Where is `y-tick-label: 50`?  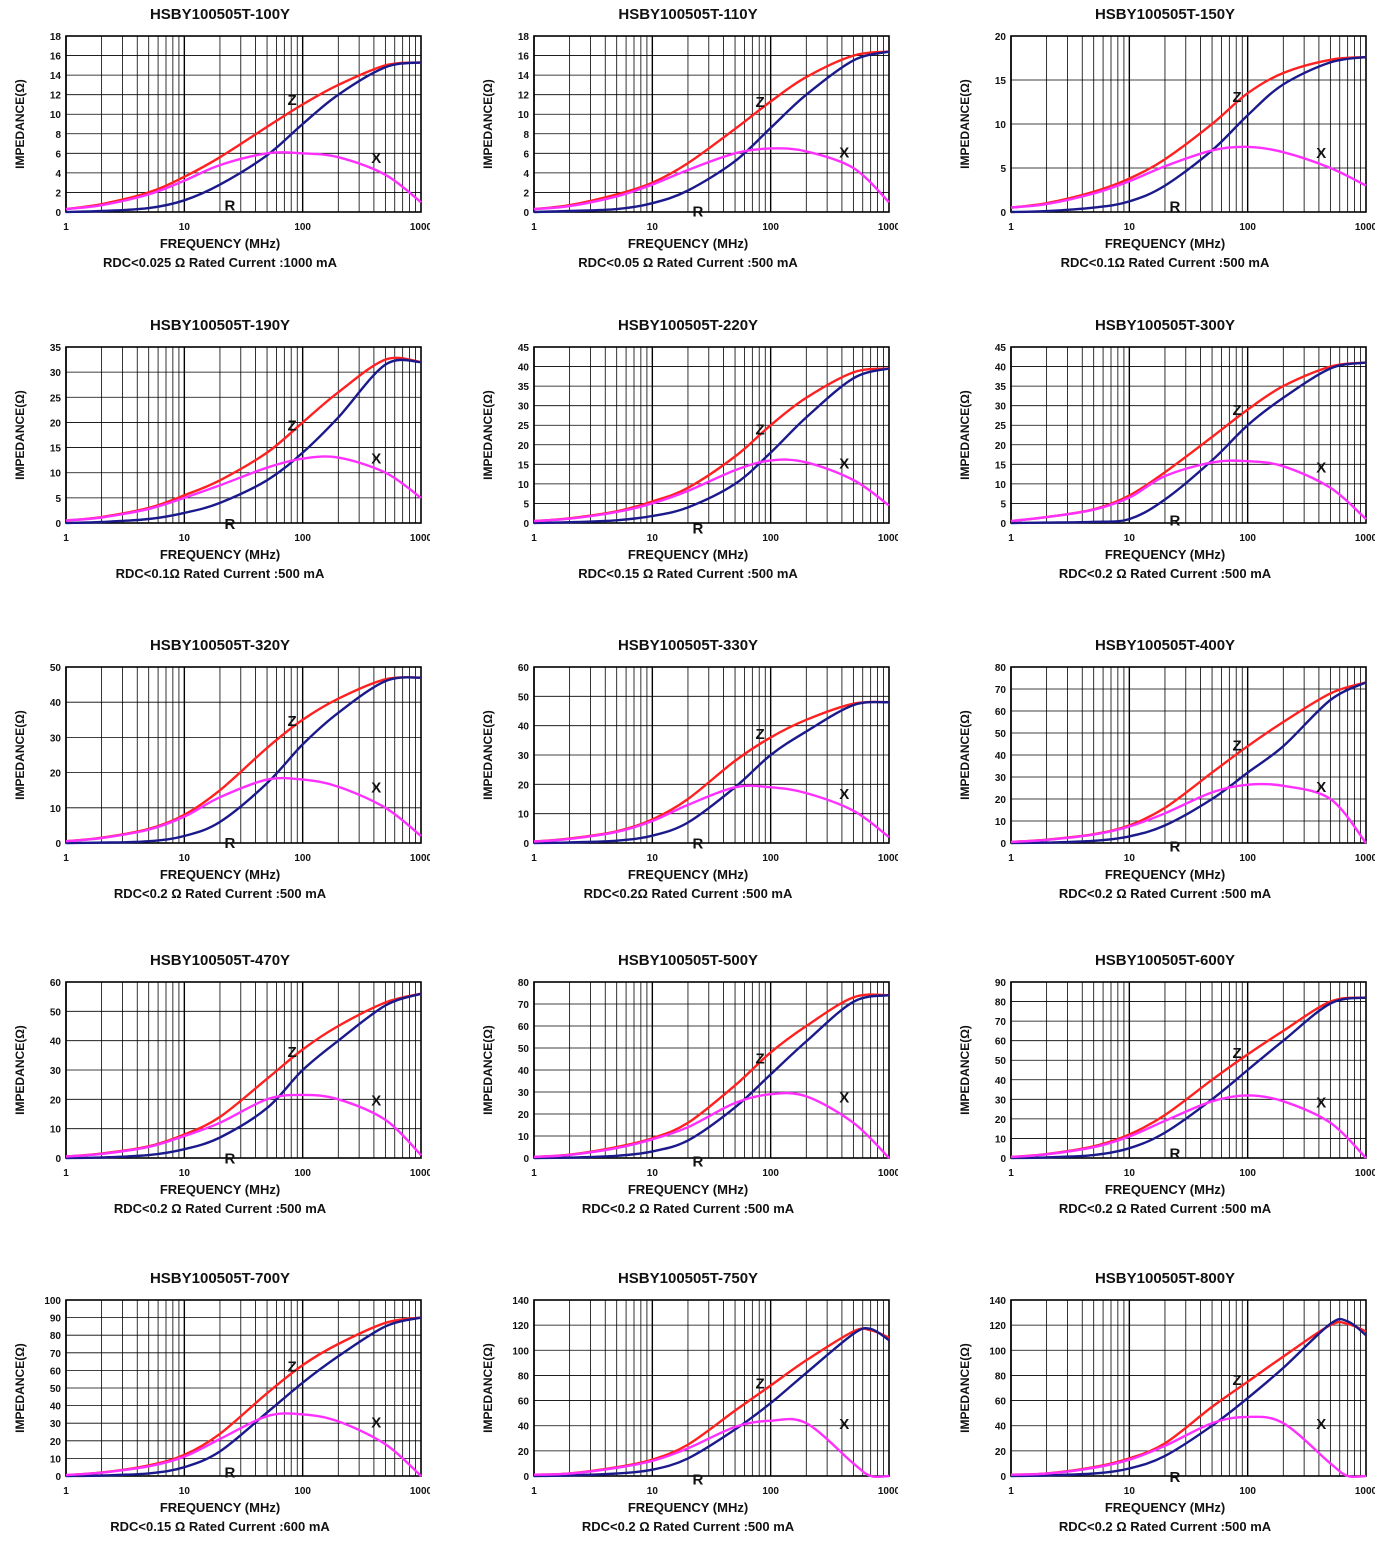
y-tick-label: 50 is located at coordinates (524, 697).